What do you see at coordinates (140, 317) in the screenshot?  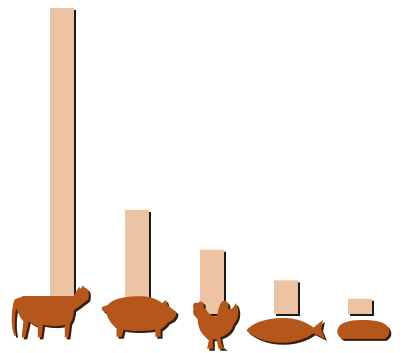 I see `pig-icon` at bounding box center [140, 317].